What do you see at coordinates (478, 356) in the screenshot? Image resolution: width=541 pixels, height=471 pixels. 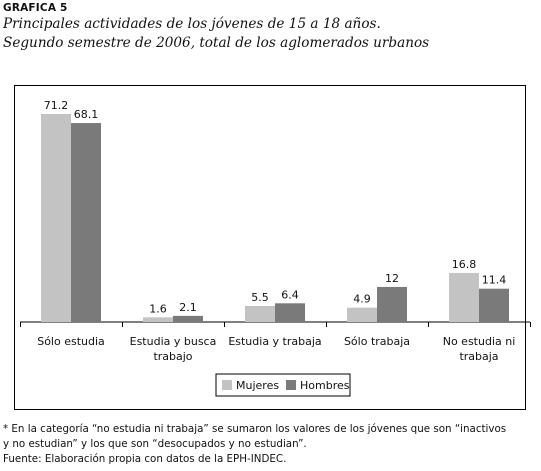 I see `x-tick-label: trabaja` at bounding box center [478, 356].